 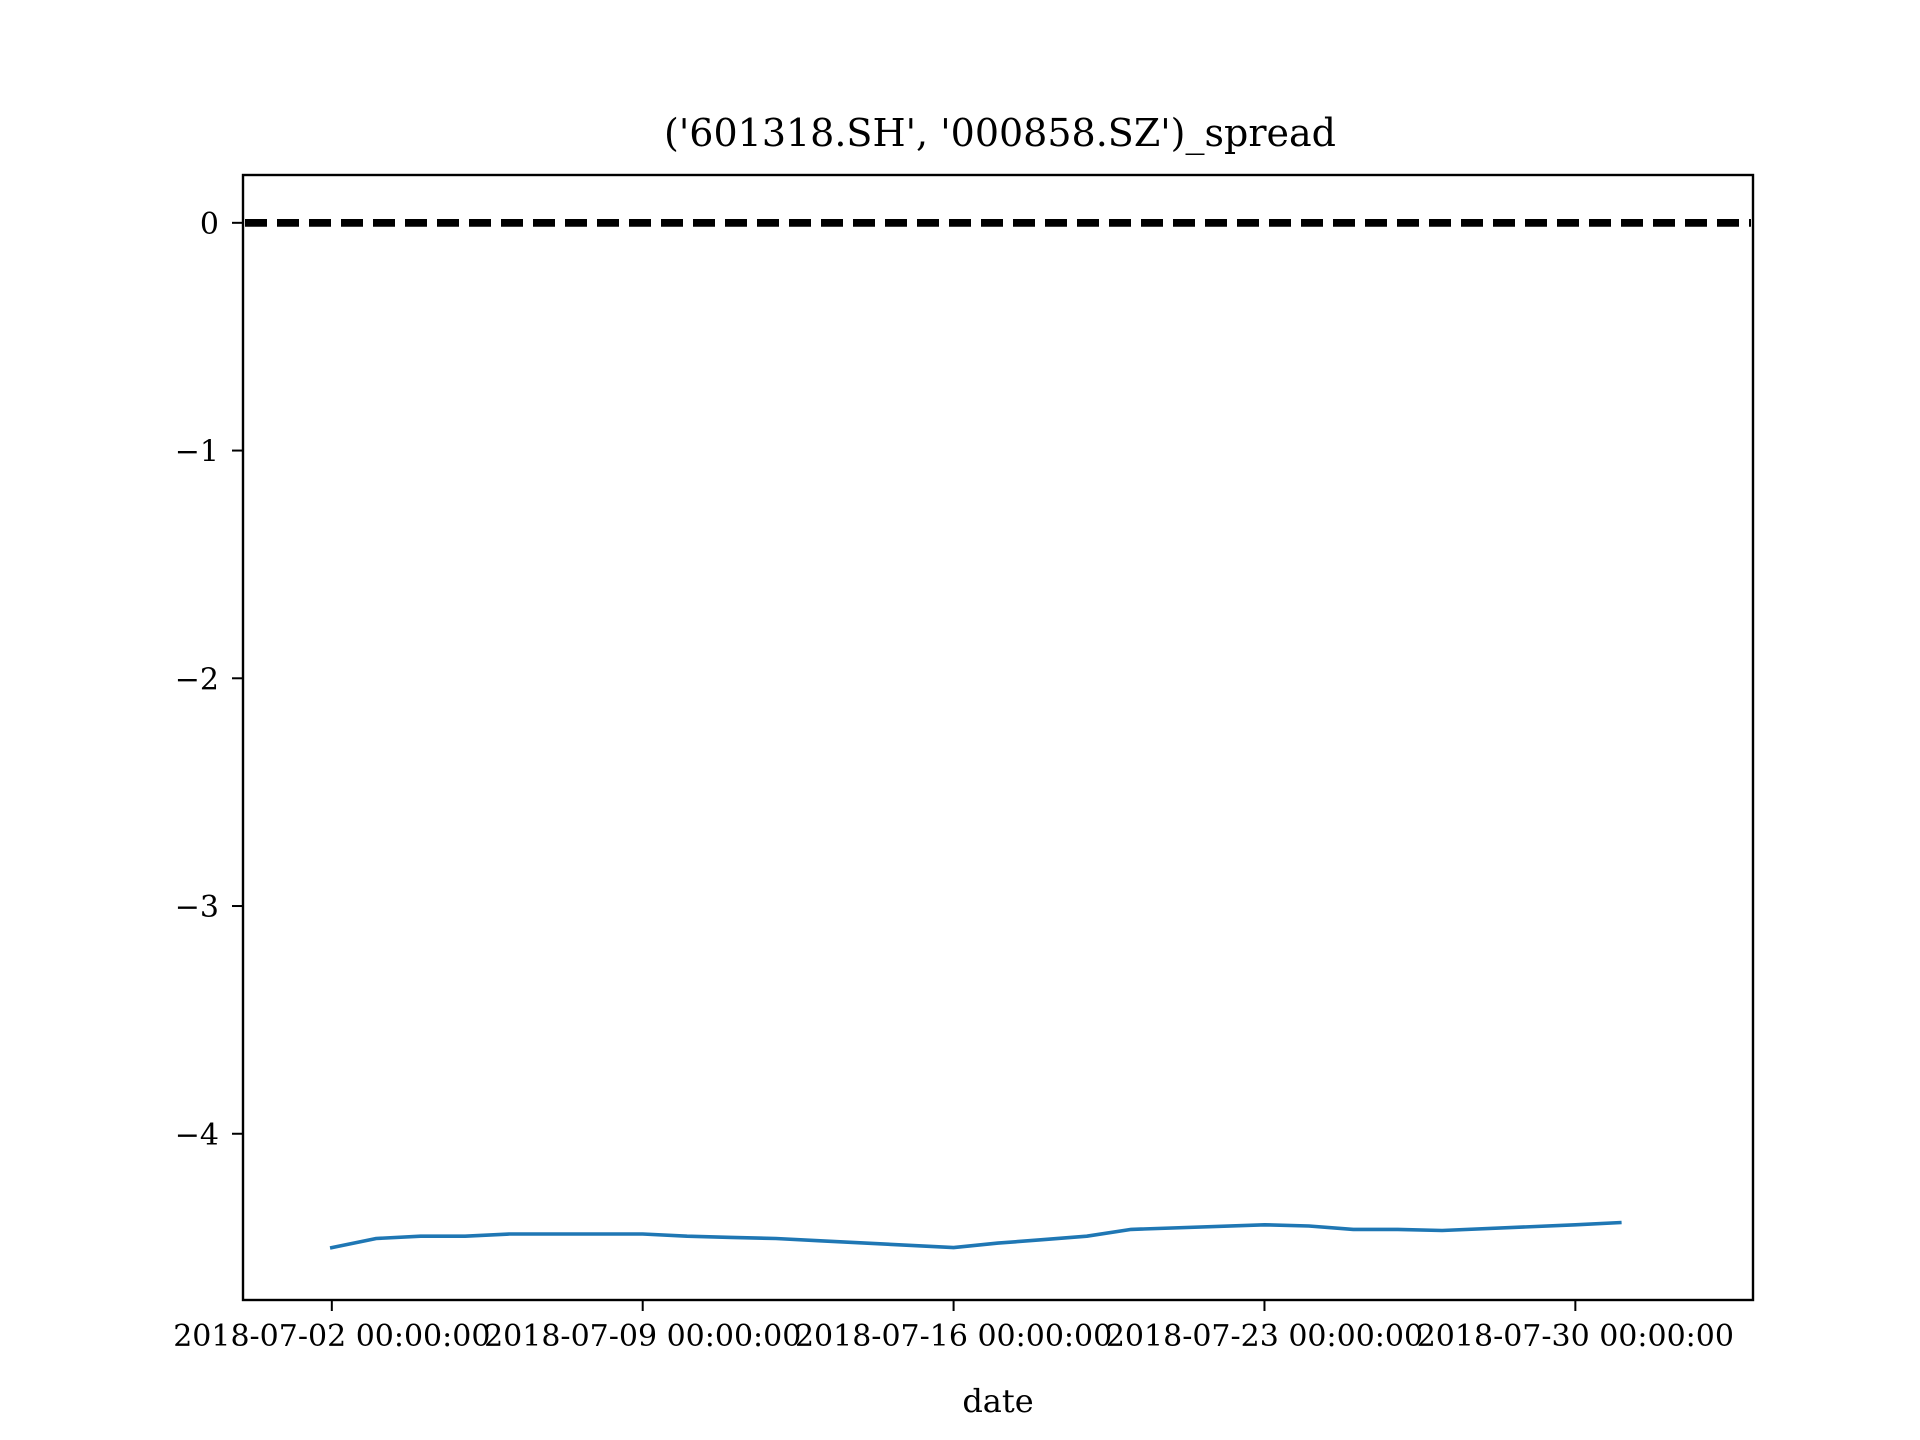 What do you see at coordinates (197, 452) in the screenshot?
I see `y-tick-label: −1` at bounding box center [197, 452].